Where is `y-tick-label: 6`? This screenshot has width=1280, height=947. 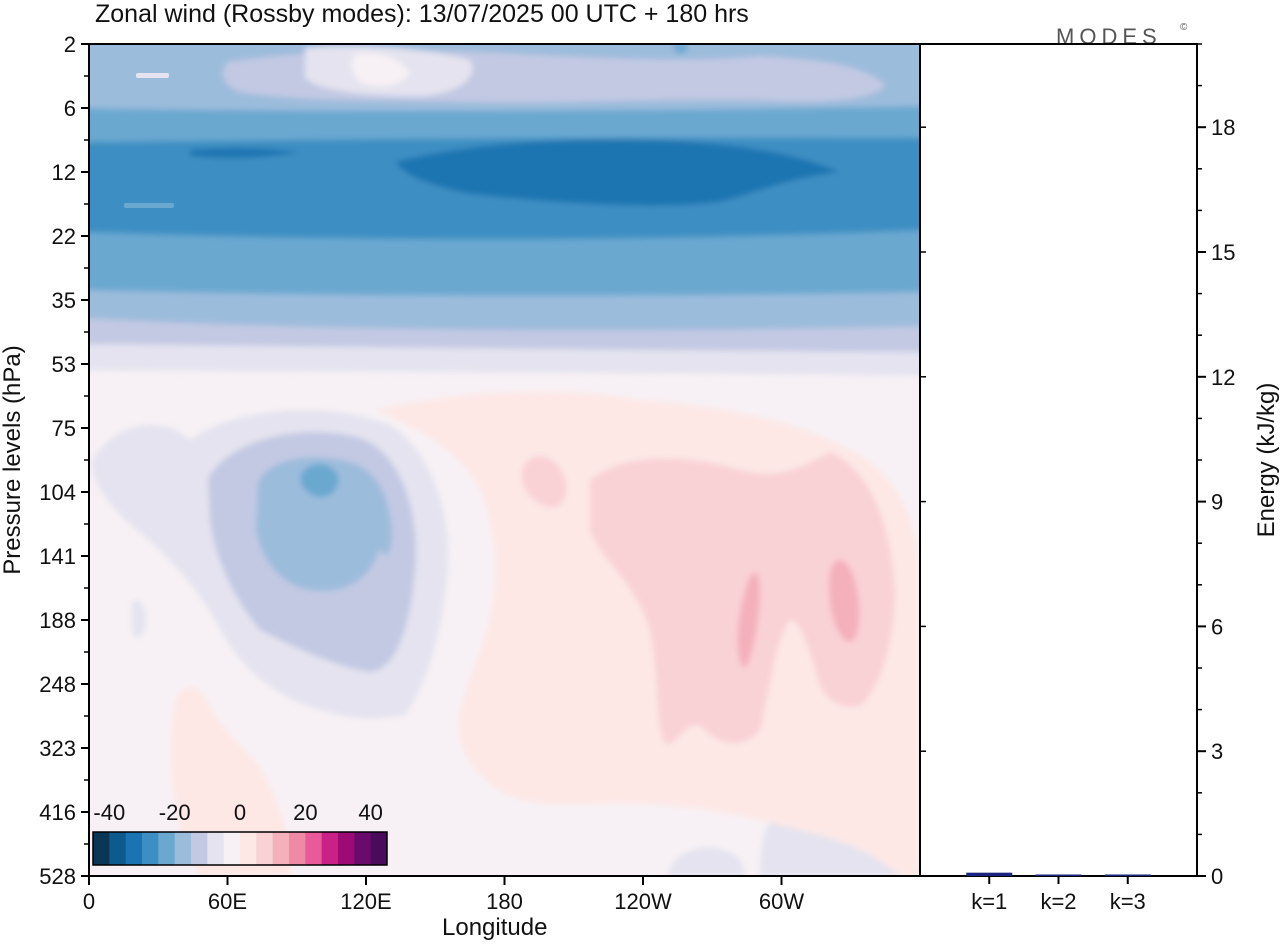 y-tick-label: 6 is located at coordinates (70, 108).